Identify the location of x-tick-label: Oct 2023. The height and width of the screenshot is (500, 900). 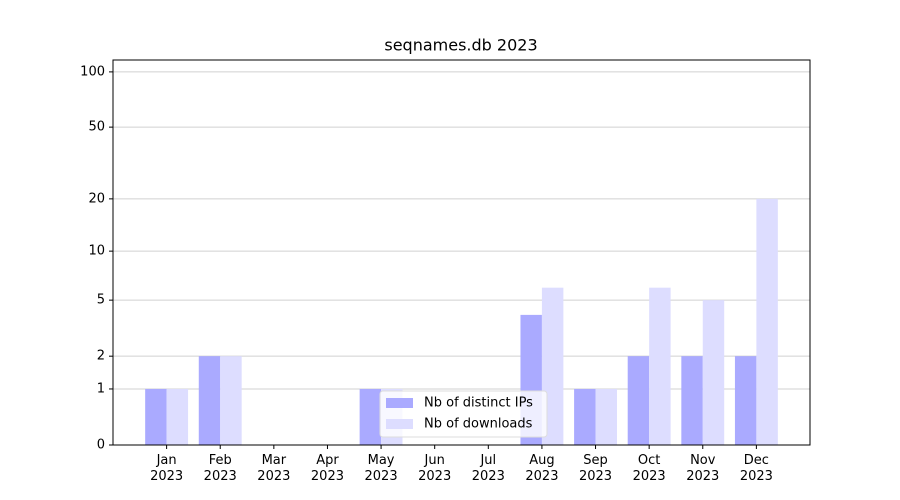
(649, 468).